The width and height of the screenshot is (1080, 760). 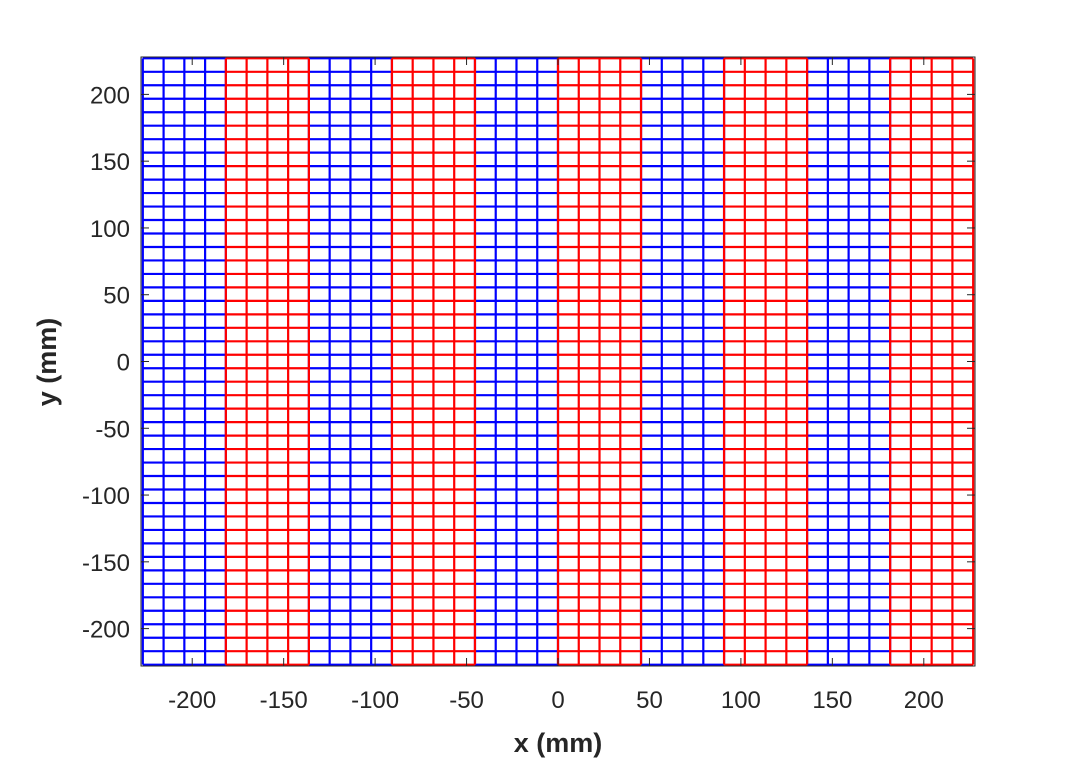 I want to click on y-tick-label: 150, so click(x=110, y=162).